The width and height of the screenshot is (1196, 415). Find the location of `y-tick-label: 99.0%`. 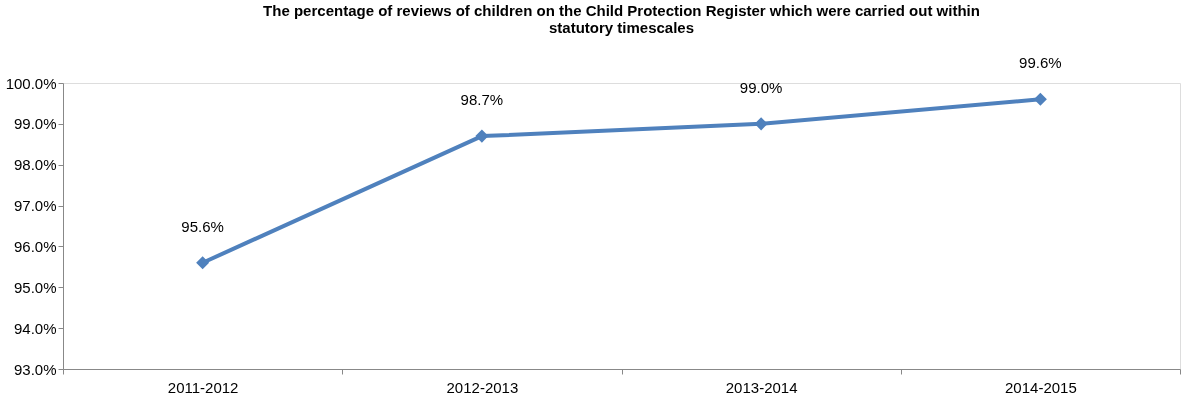

y-tick-label: 99.0% is located at coordinates (35, 124).